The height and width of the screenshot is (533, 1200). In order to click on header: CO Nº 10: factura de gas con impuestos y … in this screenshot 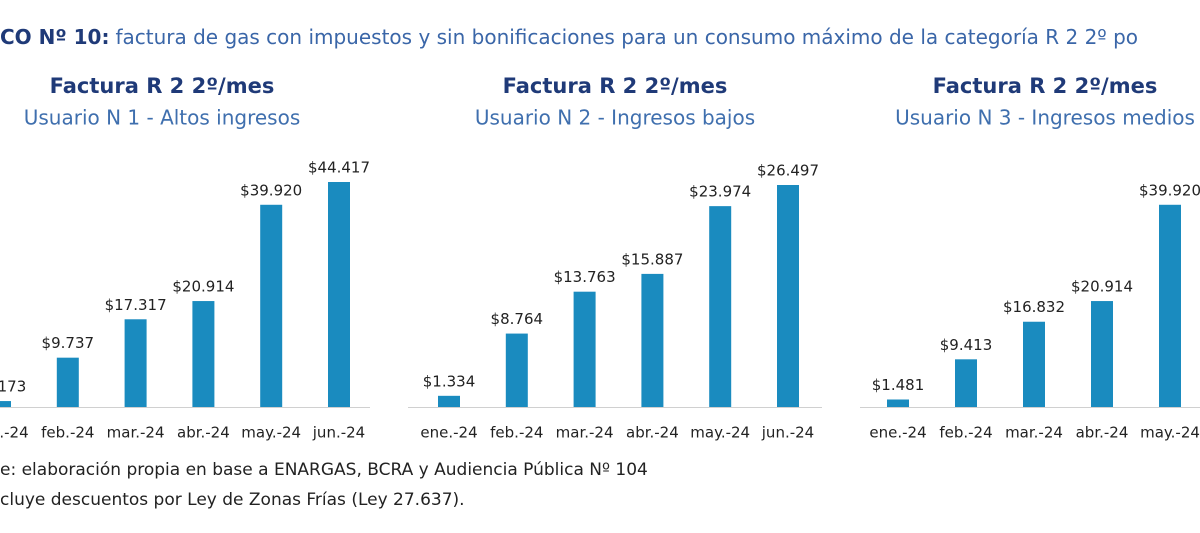, I will do `click(569, 37)`.